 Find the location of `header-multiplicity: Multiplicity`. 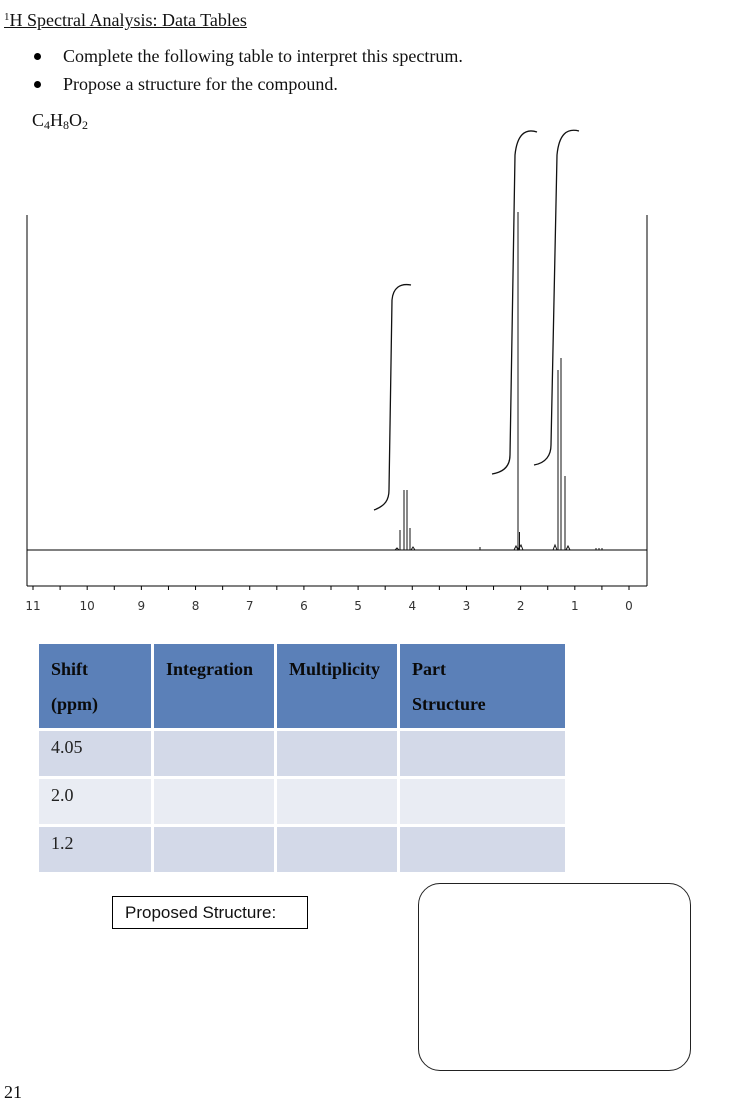

header-multiplicity: Multiplicity is located at coordinates (337, 686).